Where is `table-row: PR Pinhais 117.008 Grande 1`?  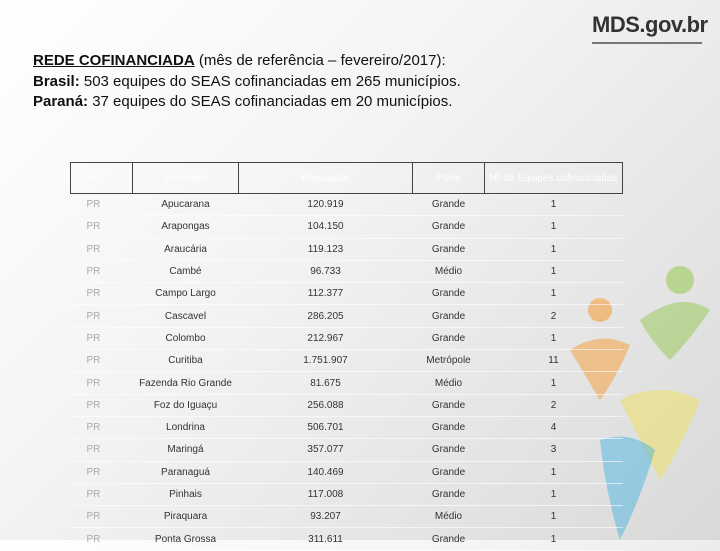
table-row: PR Pinhais 117.008 Grande 1 is located at coordinates (346, 495).